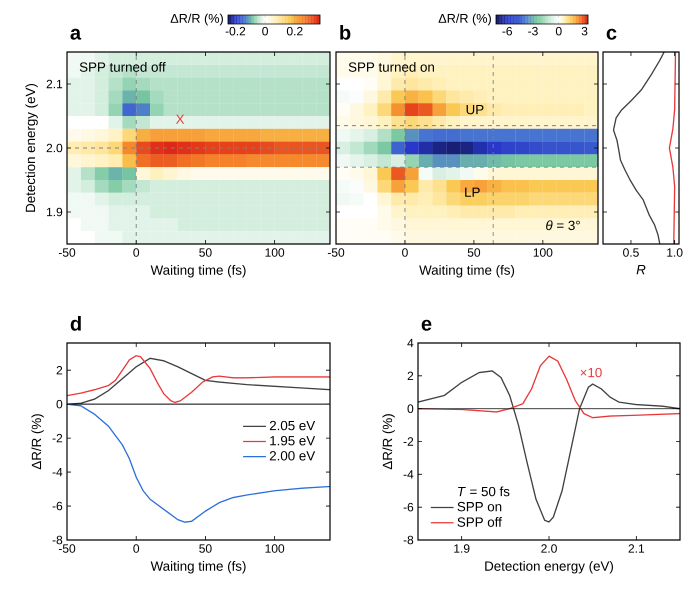 Image resolution: width=685 pixels, height=590 pixels. What do you see at coordinates (507, 31) in the screenshot?
I see `color-bar-label: -6` at bounding box center [507, 31].